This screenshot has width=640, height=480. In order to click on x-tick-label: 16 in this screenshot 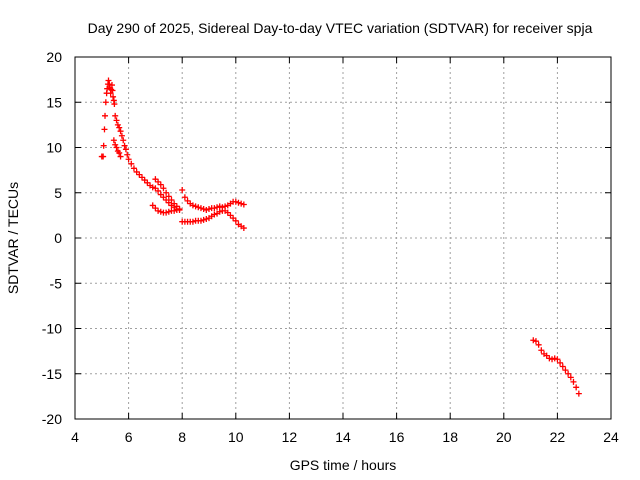, I will do `click(397, 437)`.